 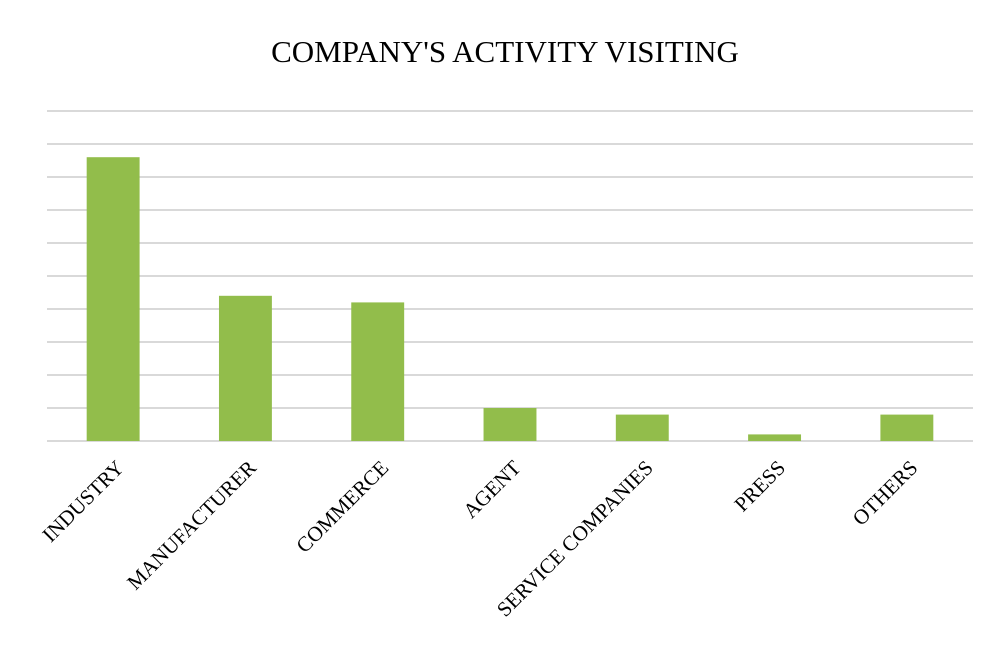 I want to click on x-tick-label: MANUFACTURER, so click(x=191, y=525).